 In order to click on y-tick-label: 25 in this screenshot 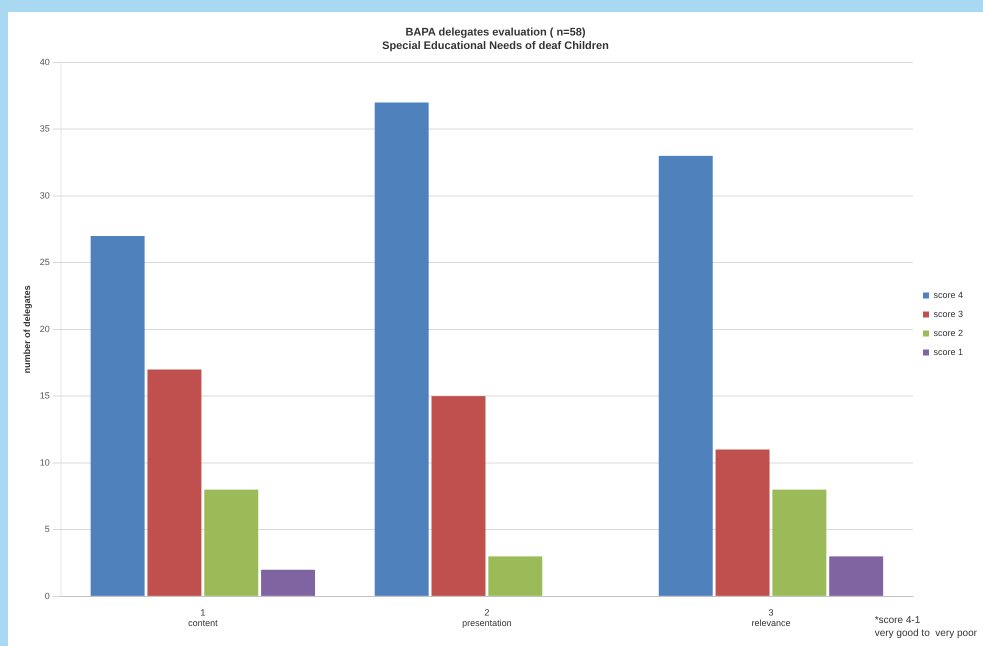, I will do `click(45, 262)`.